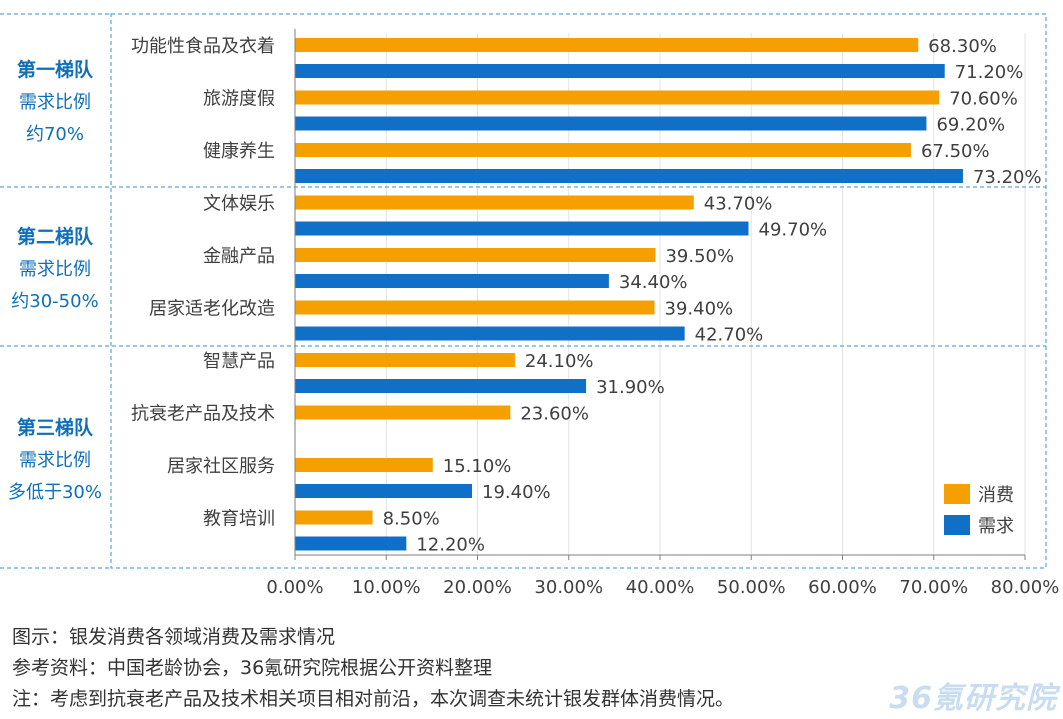 The image size is (1063, 719). What do you see at coordinates (252, 668) in the screenshot?
I see `source-caption: 参考资料：中国老龄协会，36氪研究院根据公开资料整理` at bounding box center [252, 668].